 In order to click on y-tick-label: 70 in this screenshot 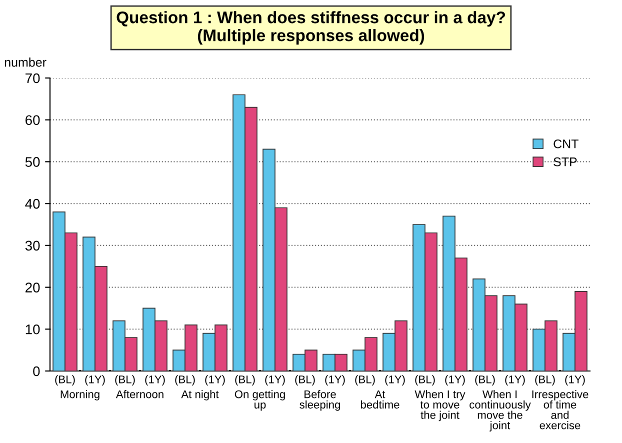, I will do `click(33, 78)`.